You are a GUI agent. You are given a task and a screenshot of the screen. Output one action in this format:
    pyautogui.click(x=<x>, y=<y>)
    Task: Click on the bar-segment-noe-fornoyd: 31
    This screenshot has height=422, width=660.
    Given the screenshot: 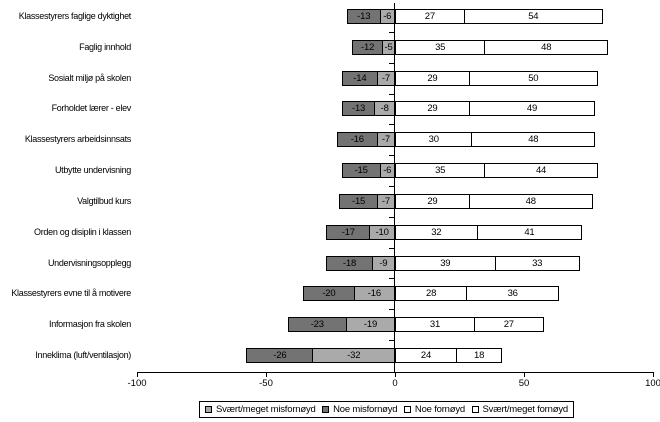 What is the action you would take?
    pyautogui.click(x=435, y=325)
    